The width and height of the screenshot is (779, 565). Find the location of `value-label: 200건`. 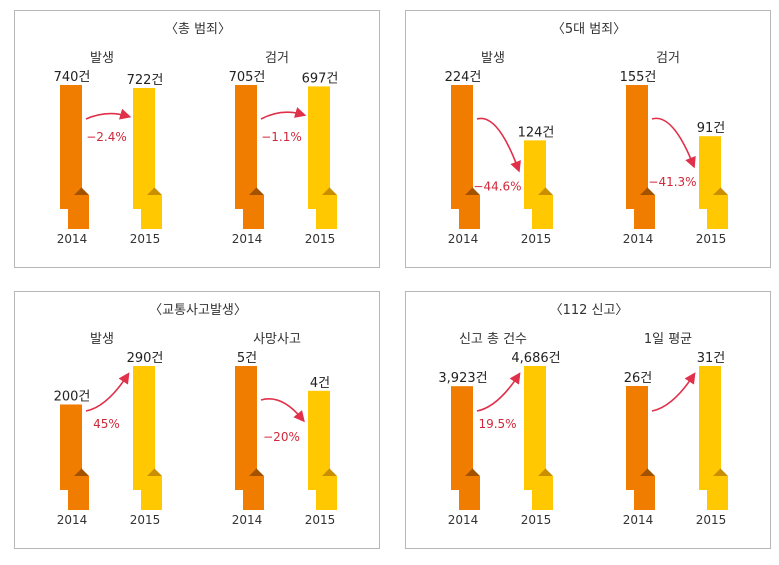

value-label: 200건 is located at coordinates (72, 396).